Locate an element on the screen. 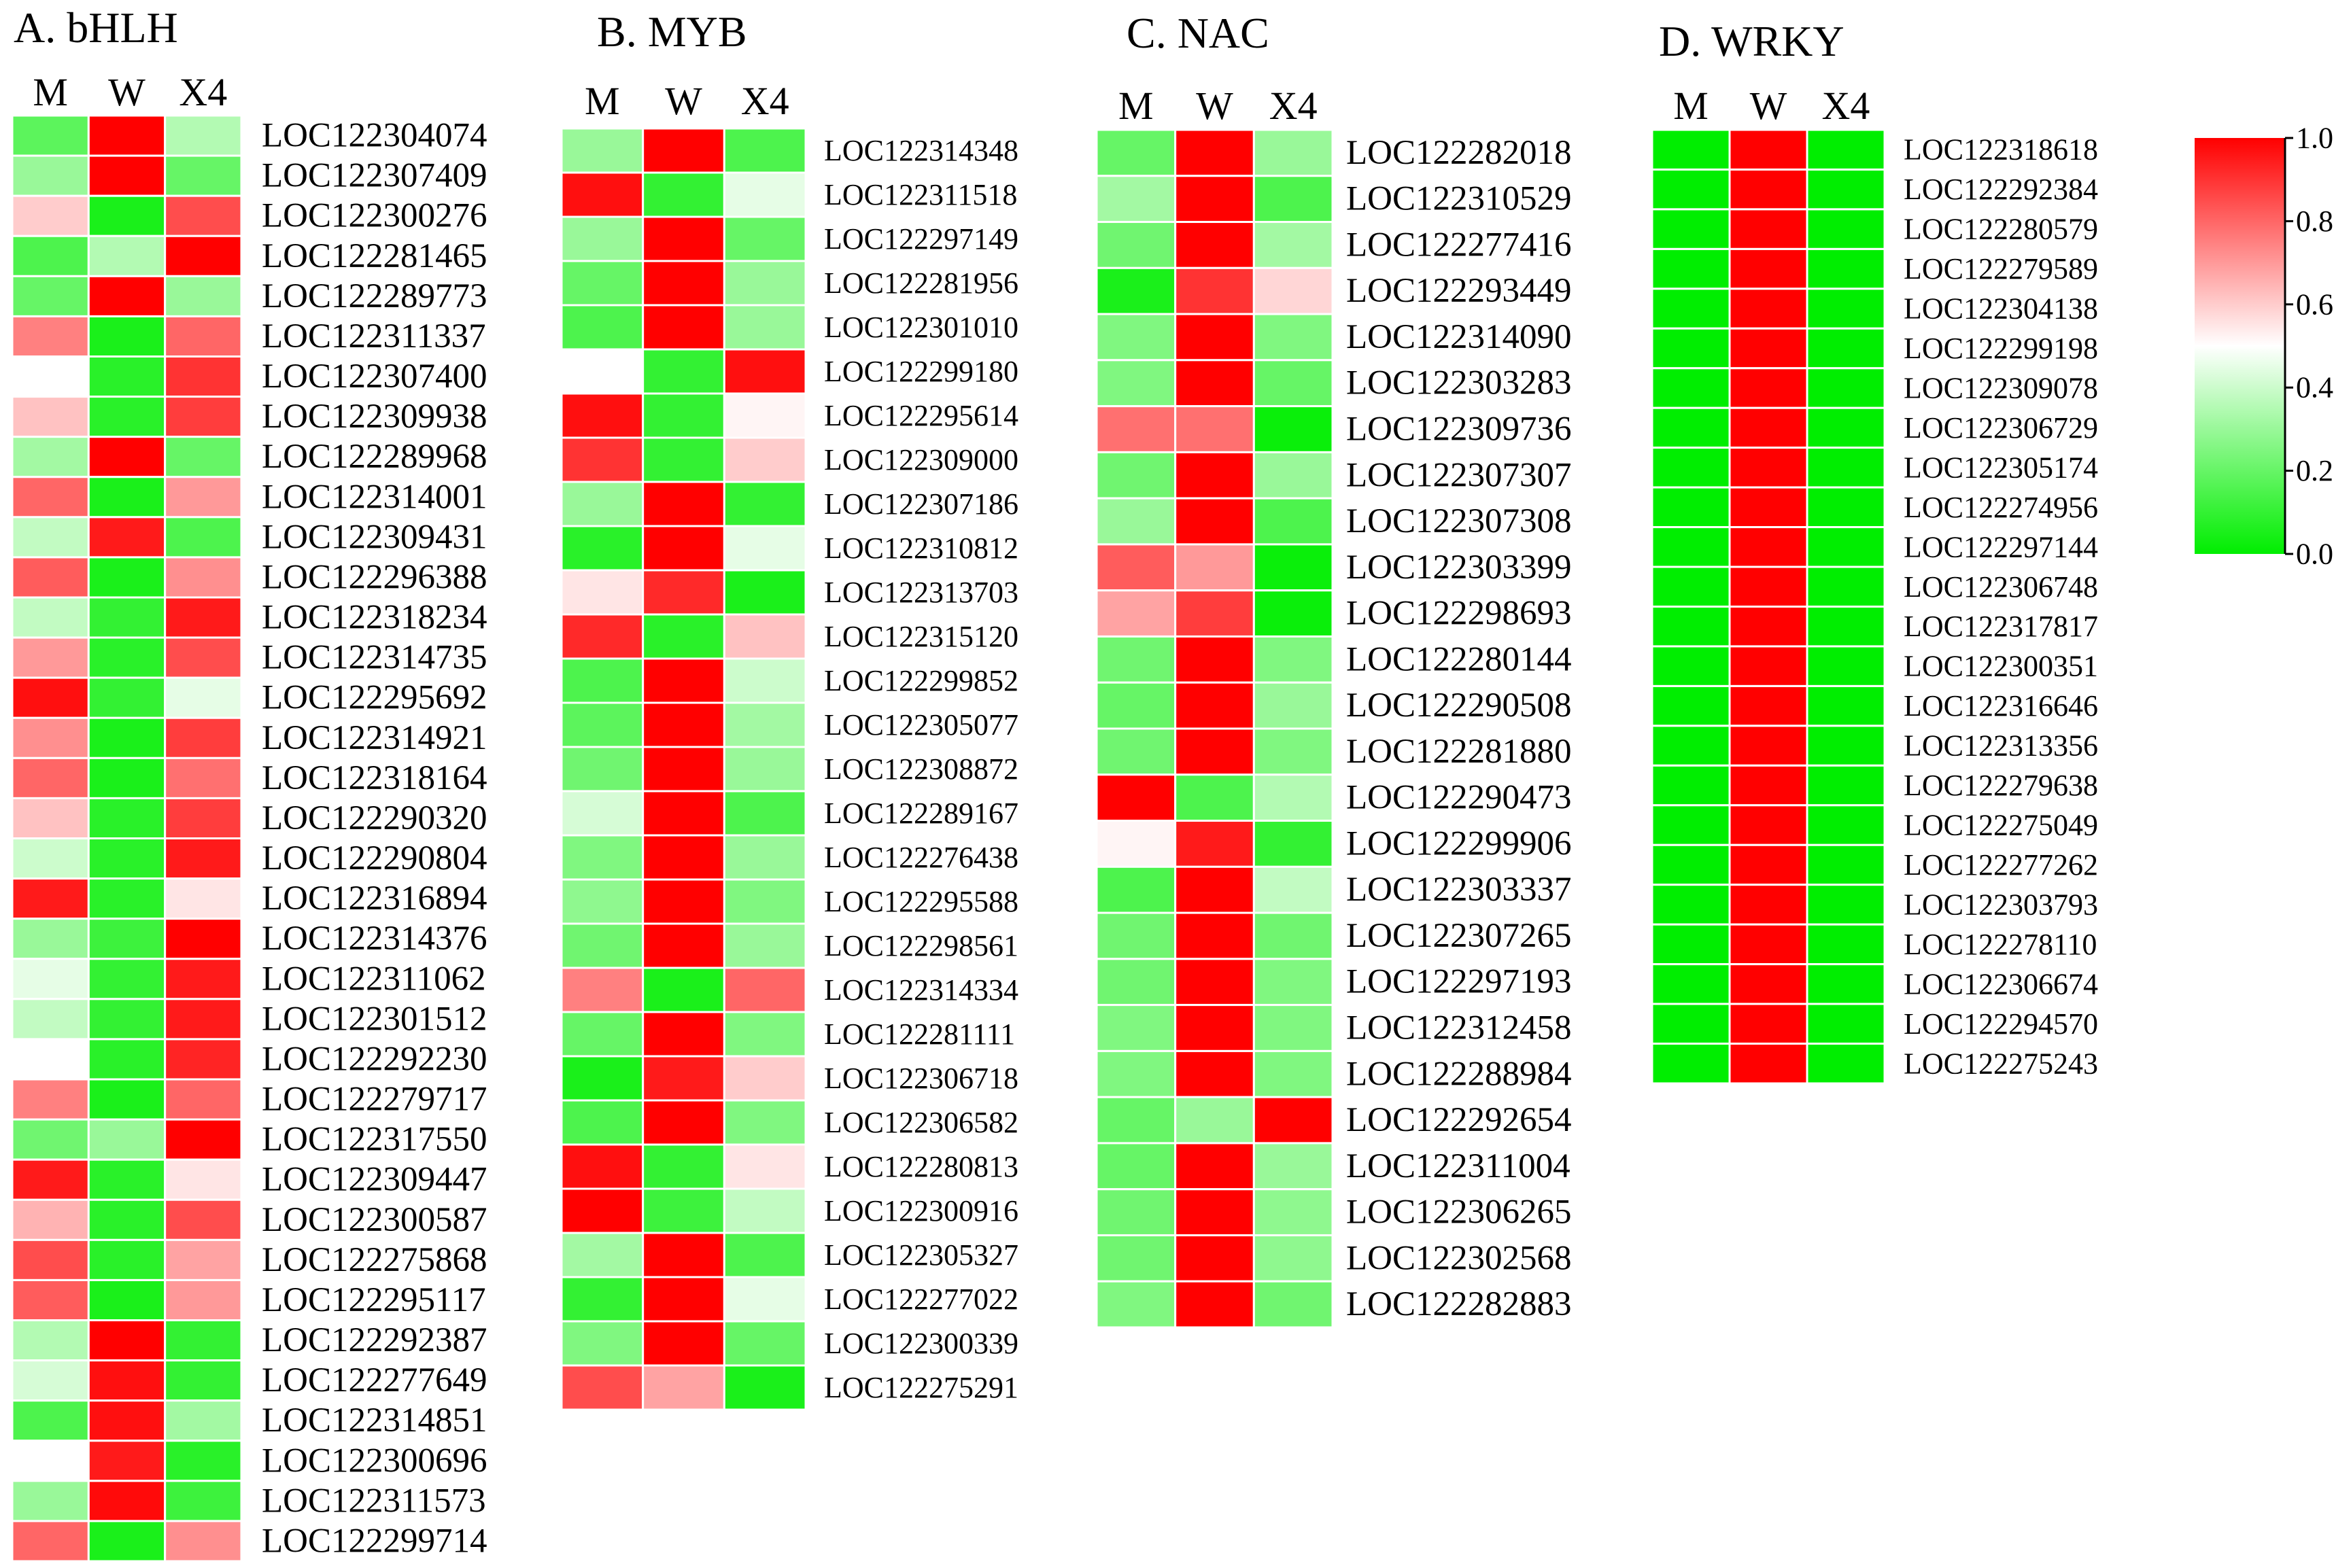  row-label: LOC122306265 is located at coordinates (1459, 1213).